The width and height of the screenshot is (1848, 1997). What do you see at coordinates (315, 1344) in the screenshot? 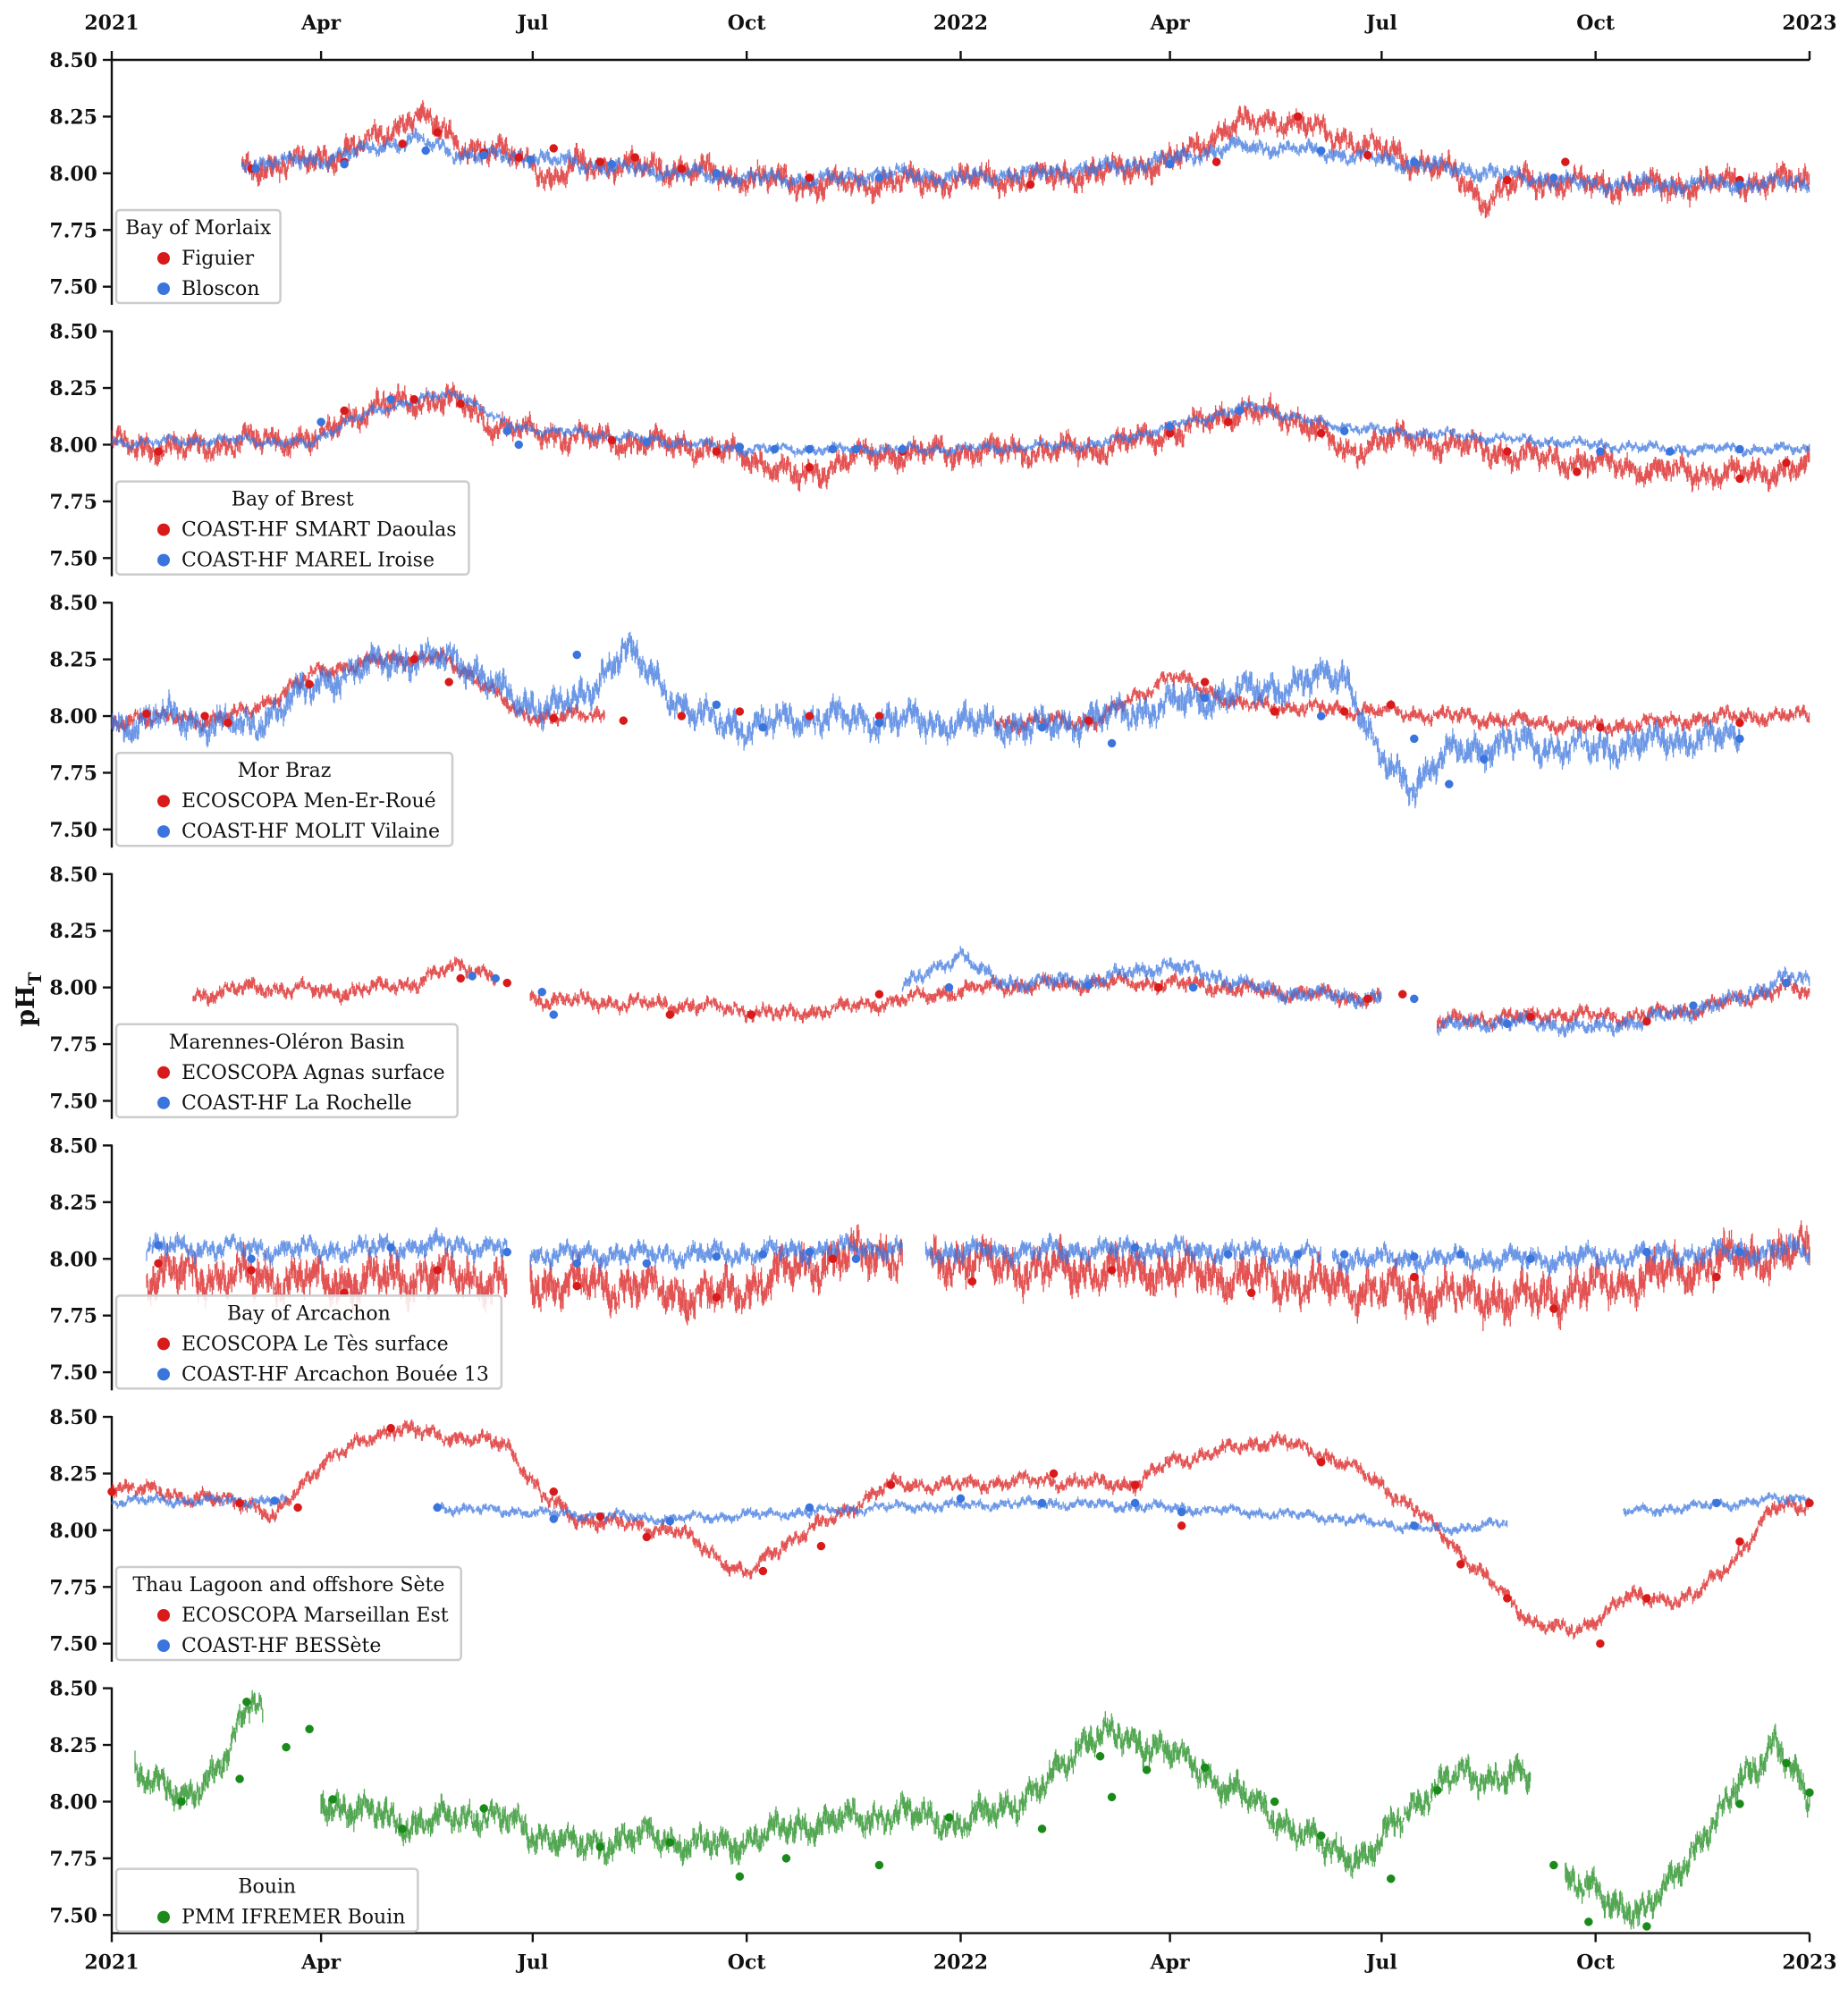
I see `legend-entry: ECOSCOPA Le Tès surface` at bounding box center [315, 1344].